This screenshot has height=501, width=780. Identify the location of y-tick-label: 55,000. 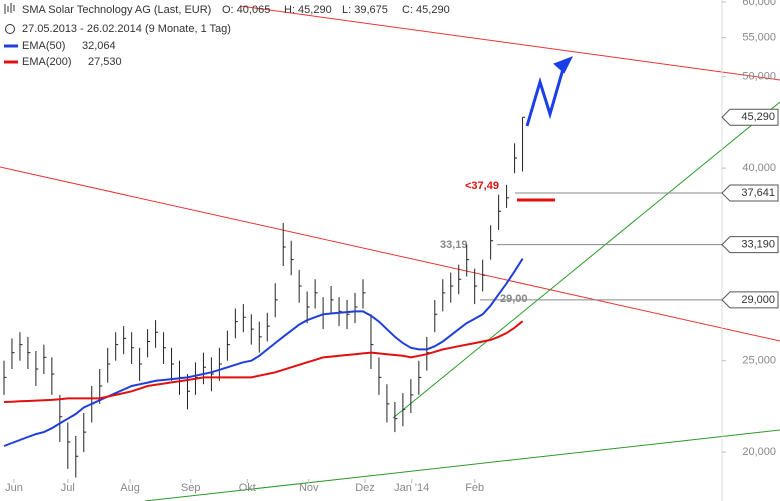
(759, 38).